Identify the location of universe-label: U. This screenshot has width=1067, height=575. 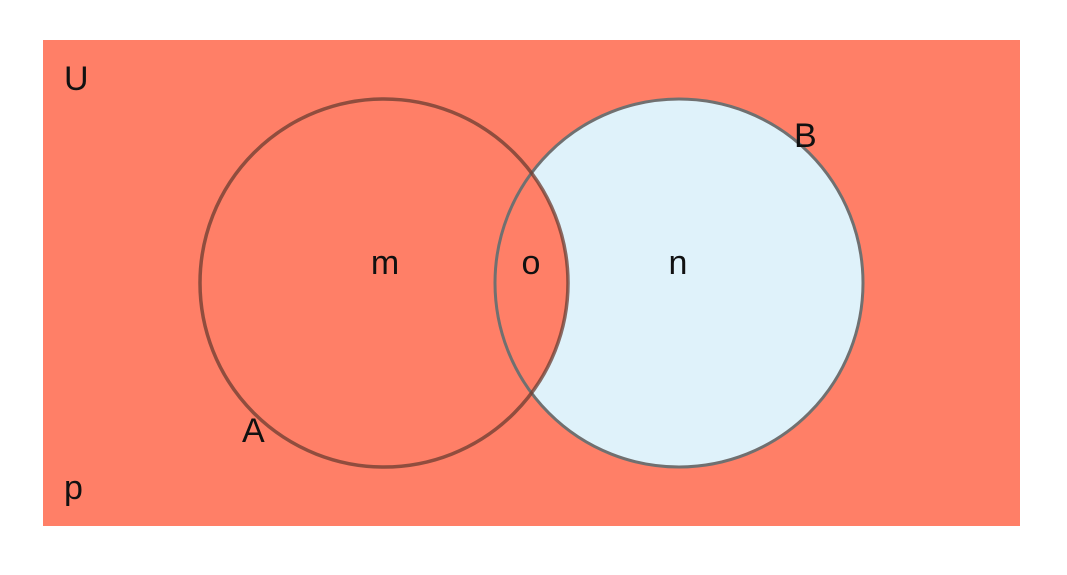
(76, 79).